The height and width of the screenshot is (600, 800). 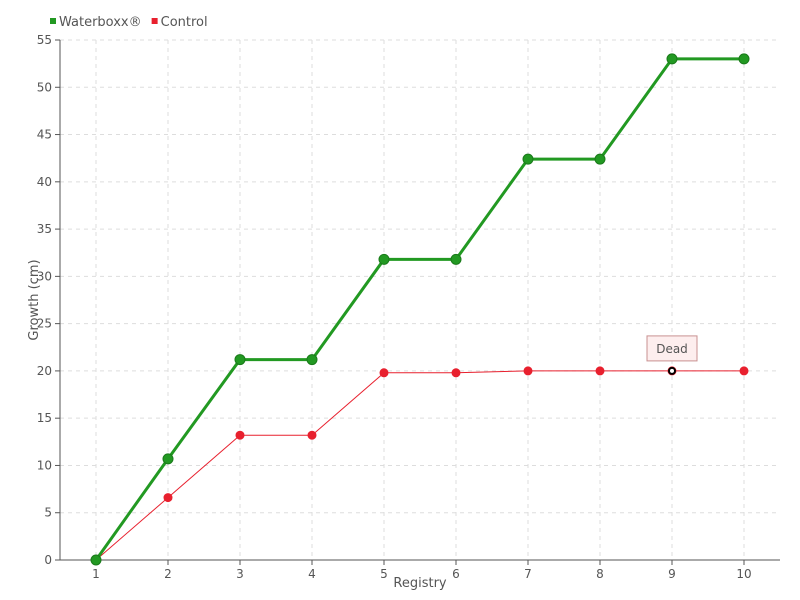 What do you see at coordinates (44, 182) in the screenshot?
I see `y-tick-label: 40` at bounding box center [44, 182].